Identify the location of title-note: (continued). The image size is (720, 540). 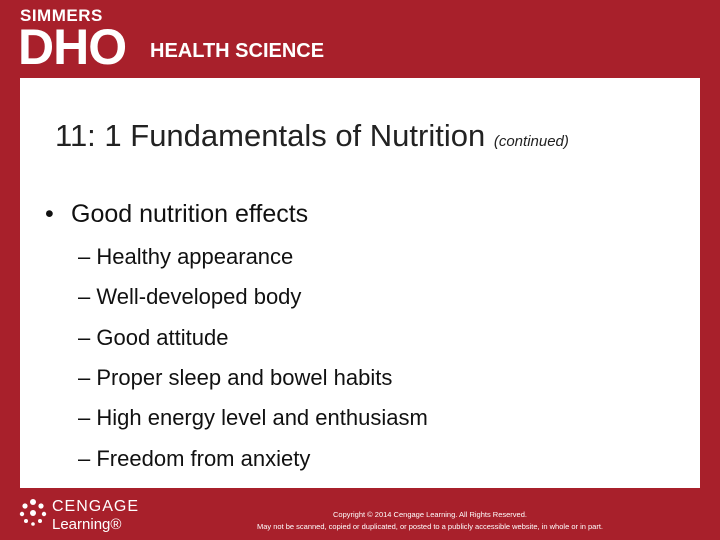
(531, 141).